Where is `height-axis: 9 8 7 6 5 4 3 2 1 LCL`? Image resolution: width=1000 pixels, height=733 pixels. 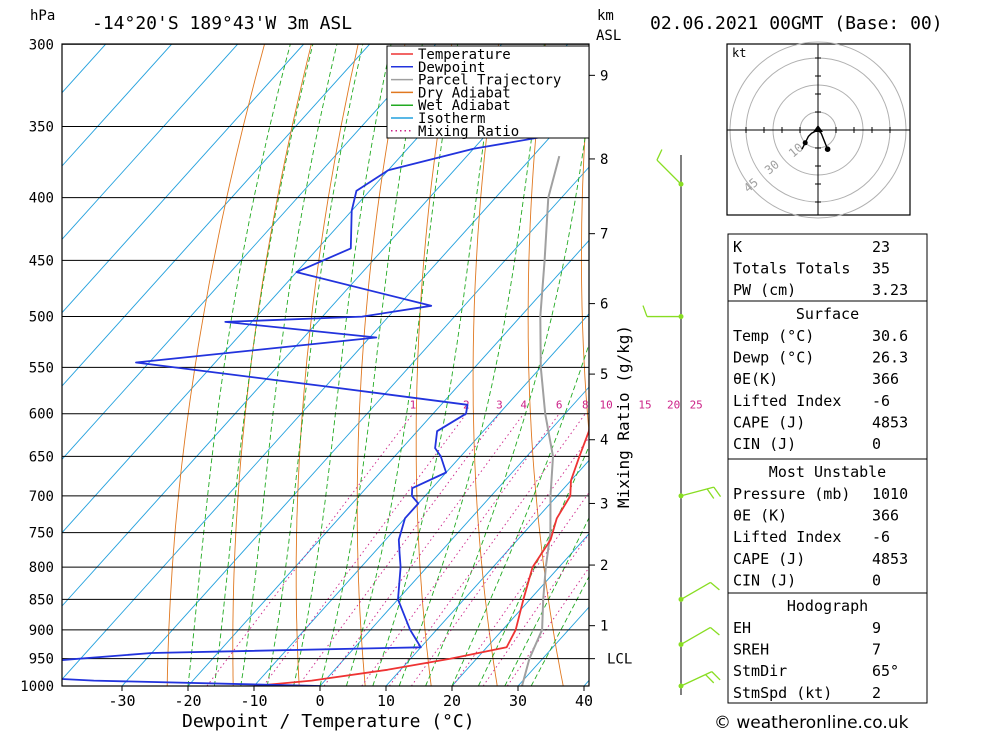
height-axis: 9 8 7 6 5 4 3 2 1 LCL is located at coordinates (610, 368).